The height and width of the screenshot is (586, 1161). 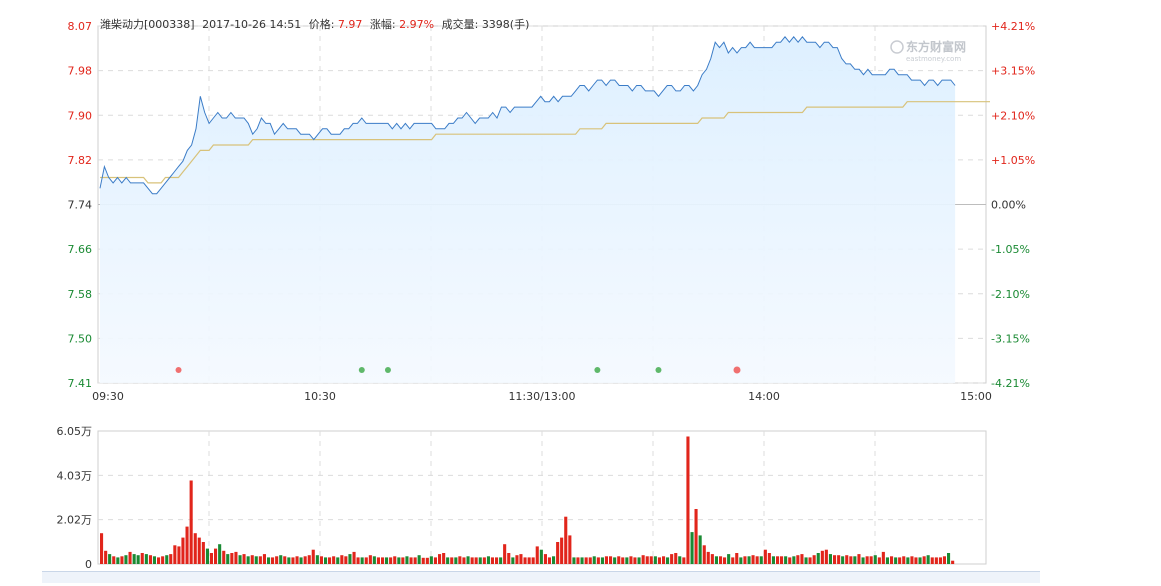 I want to click on time-tick-label: 10:30, so click(x=320, y=396).